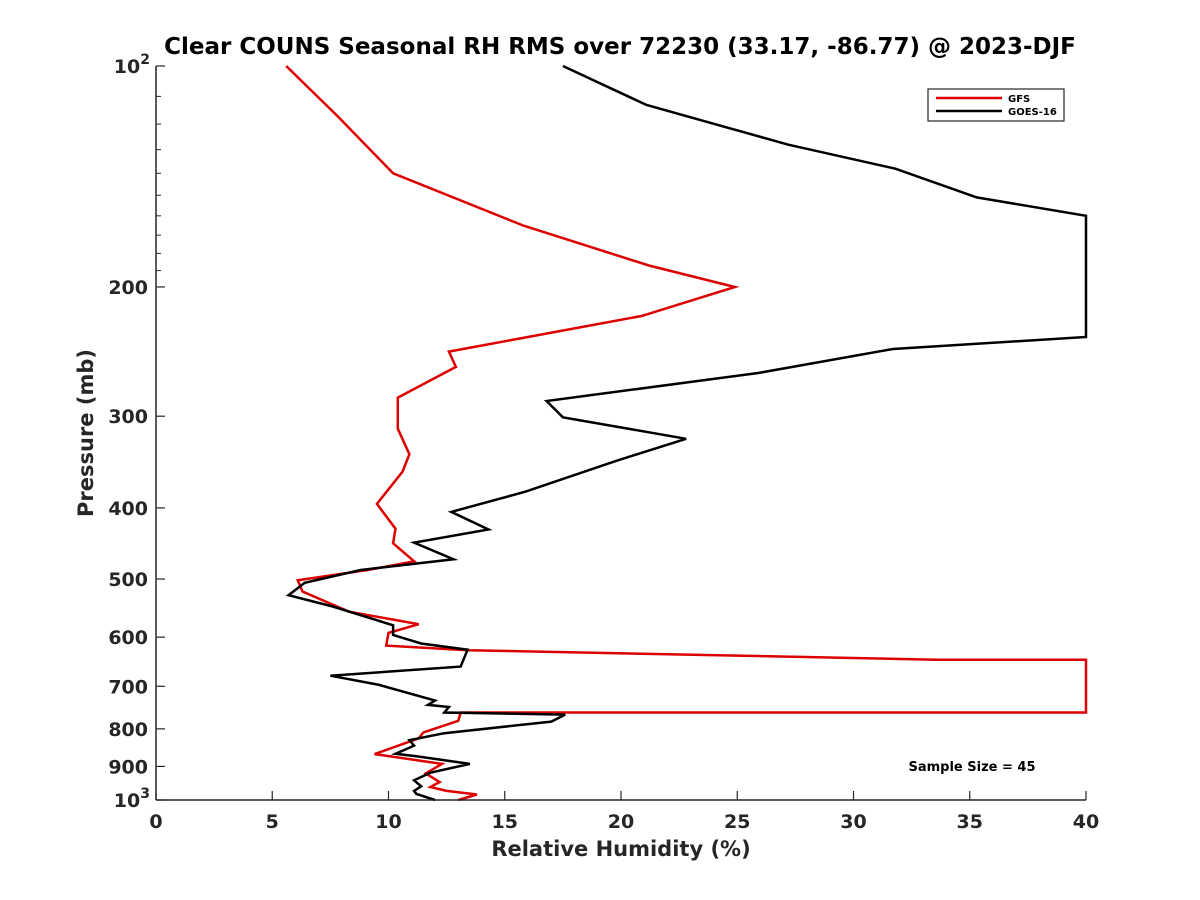  I want to click on x-tick-label: 10, so click(388, 822).